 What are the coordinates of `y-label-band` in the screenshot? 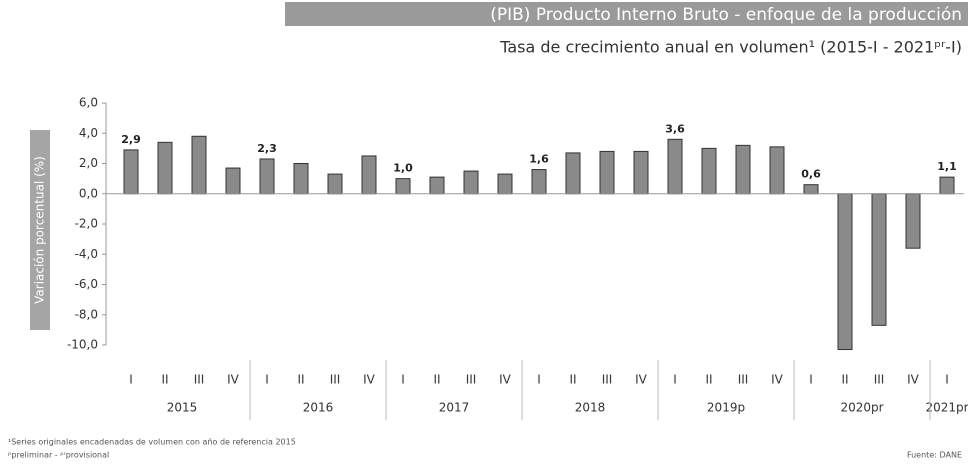 It's located at (40, 230).